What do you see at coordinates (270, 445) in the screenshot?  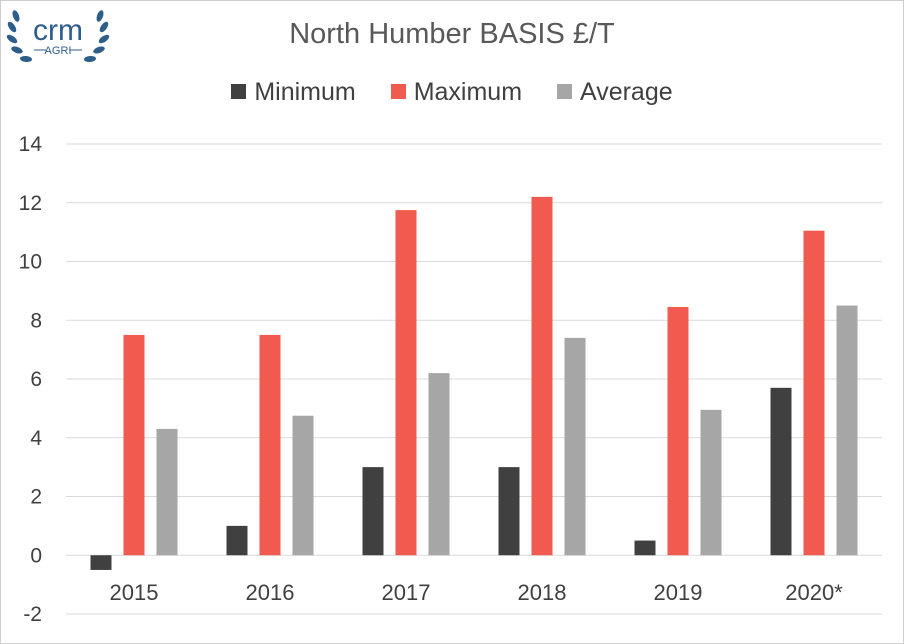 I see `bar-maximum-2016` at bounding box center [270, 445].